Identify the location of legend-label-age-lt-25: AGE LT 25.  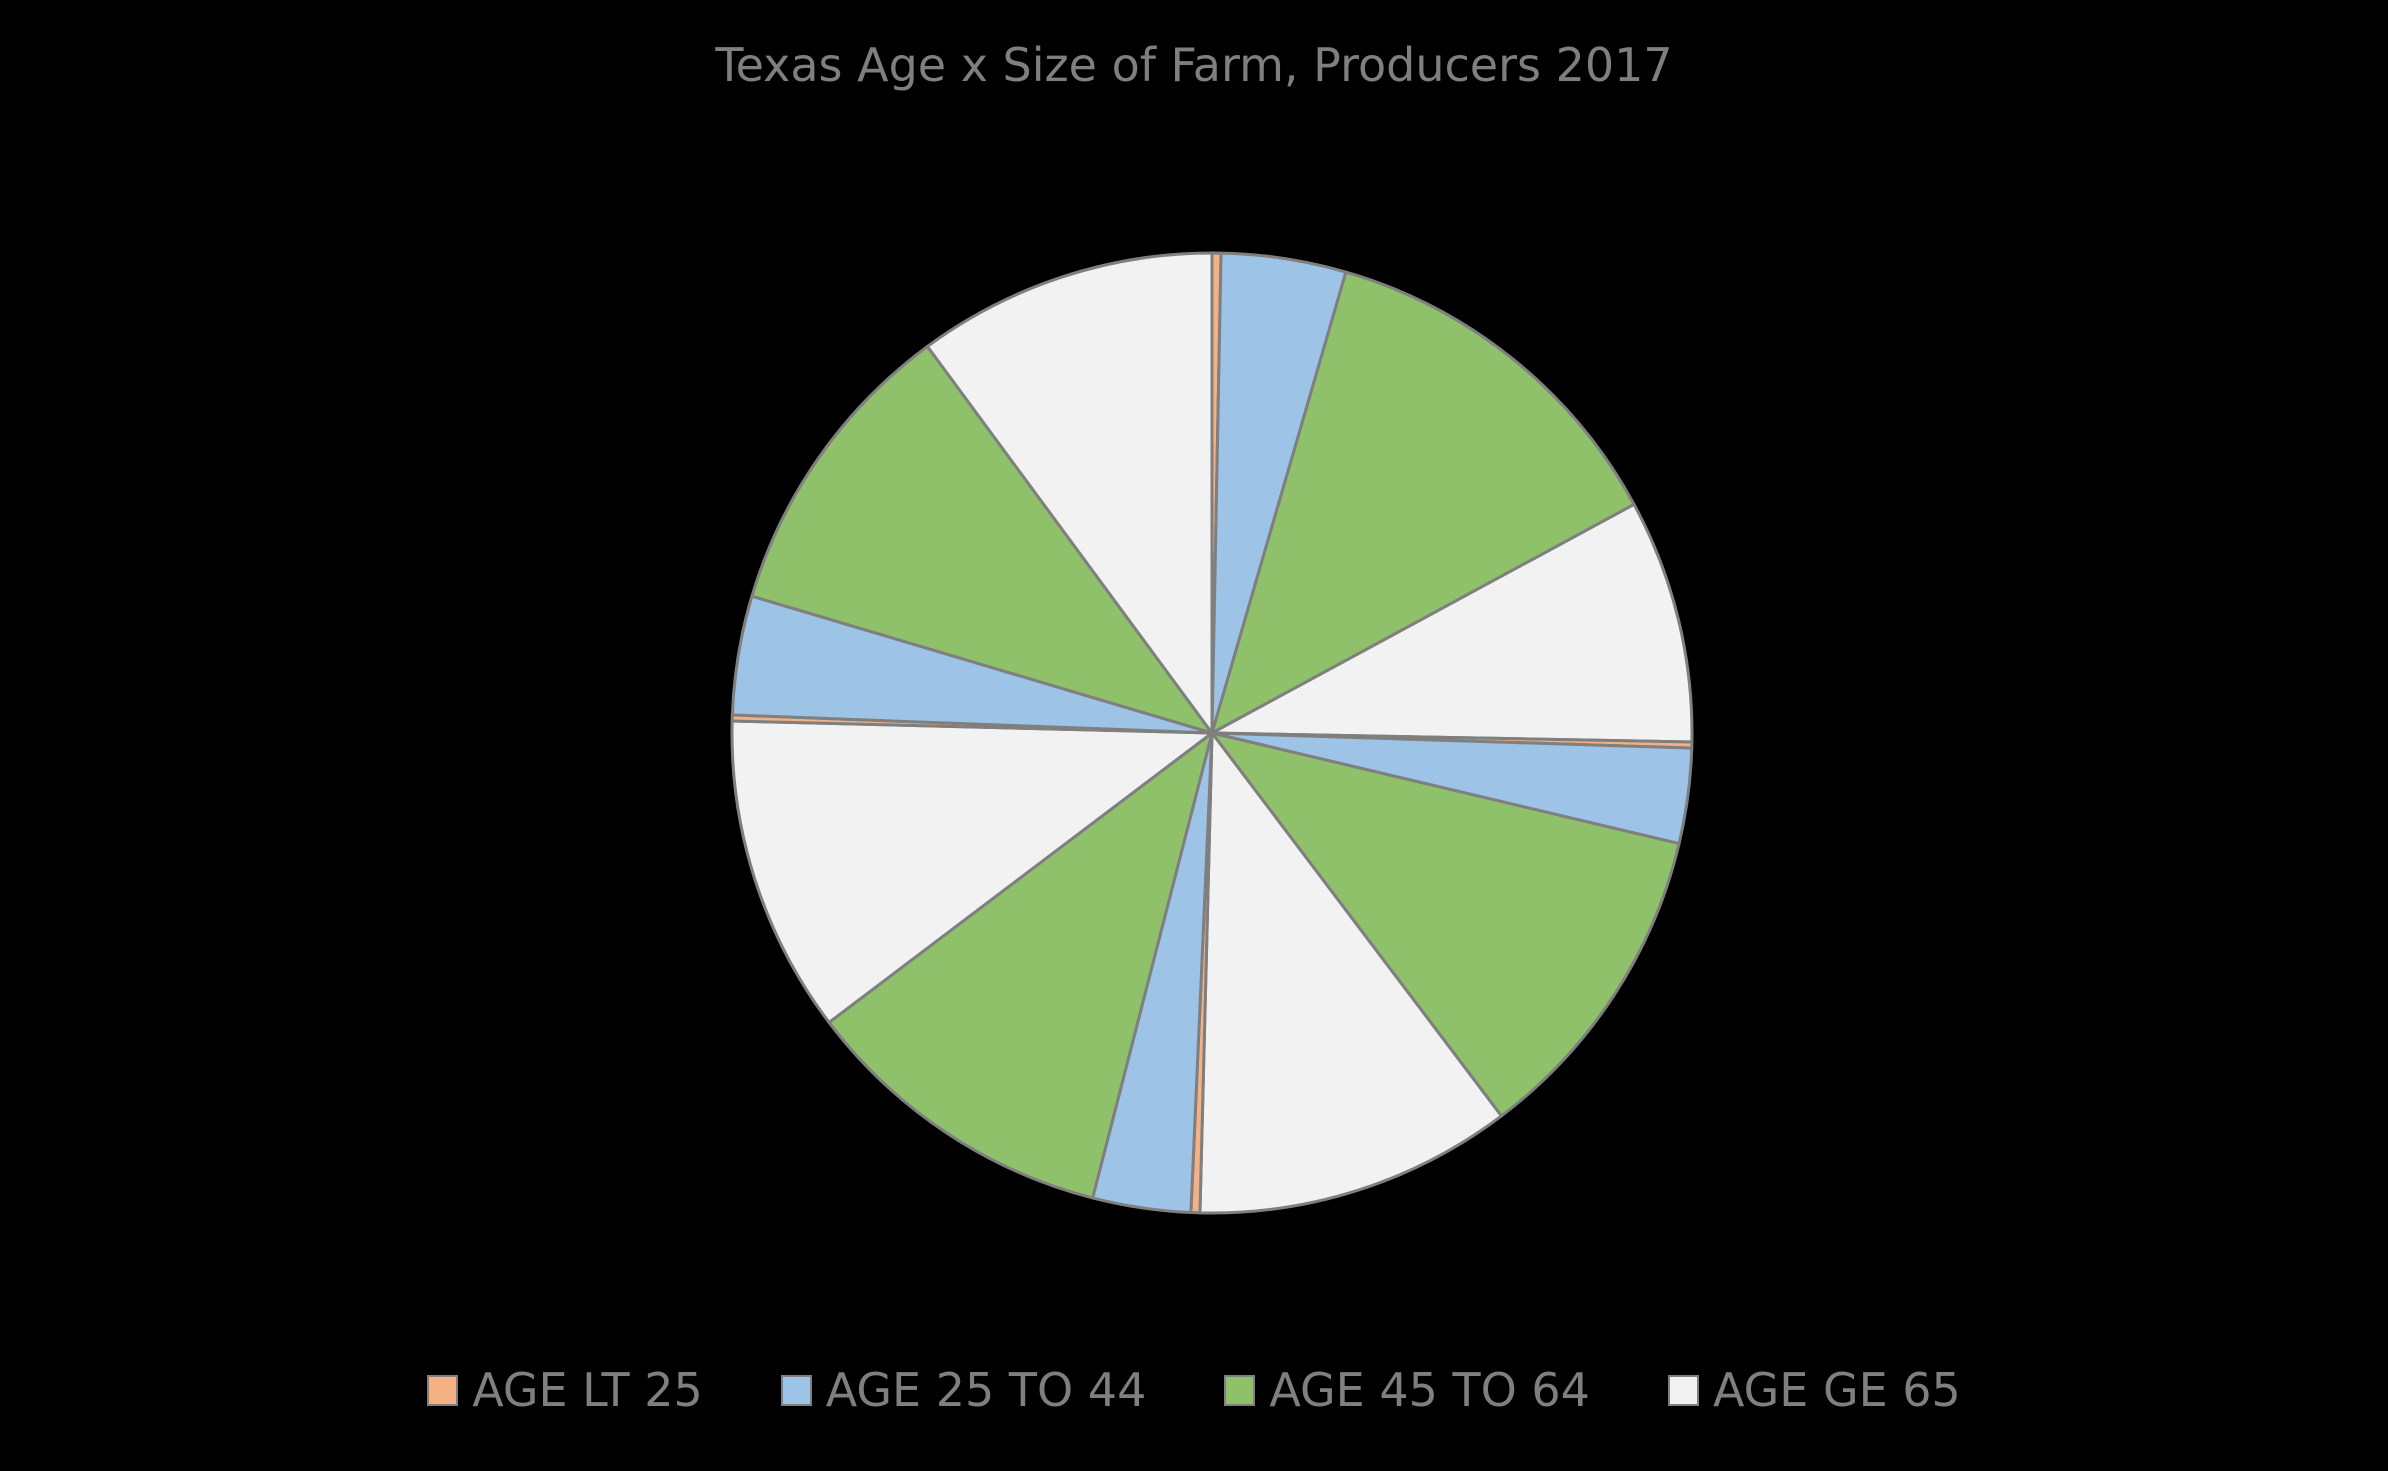
(587, 1390).